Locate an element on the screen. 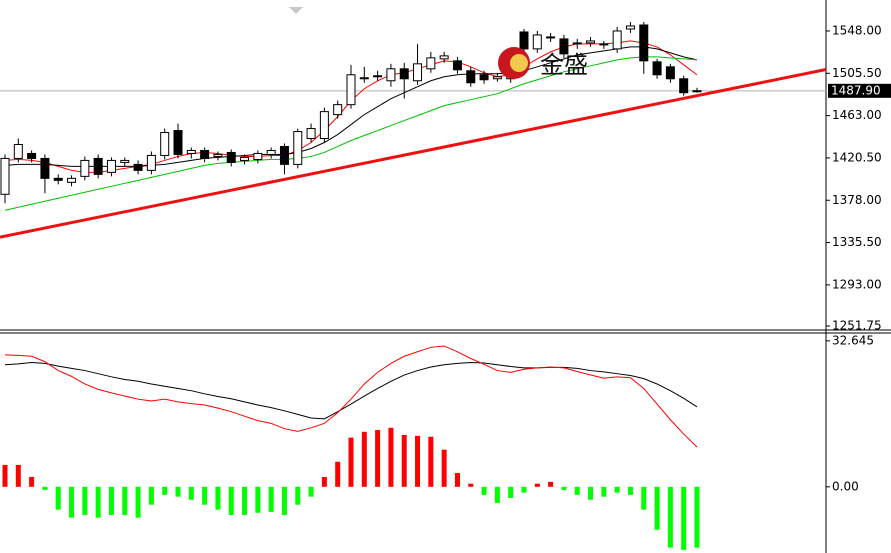 The image size is (891, 553). y-tick-label: 32.645 is located at coordinates (853, 340).